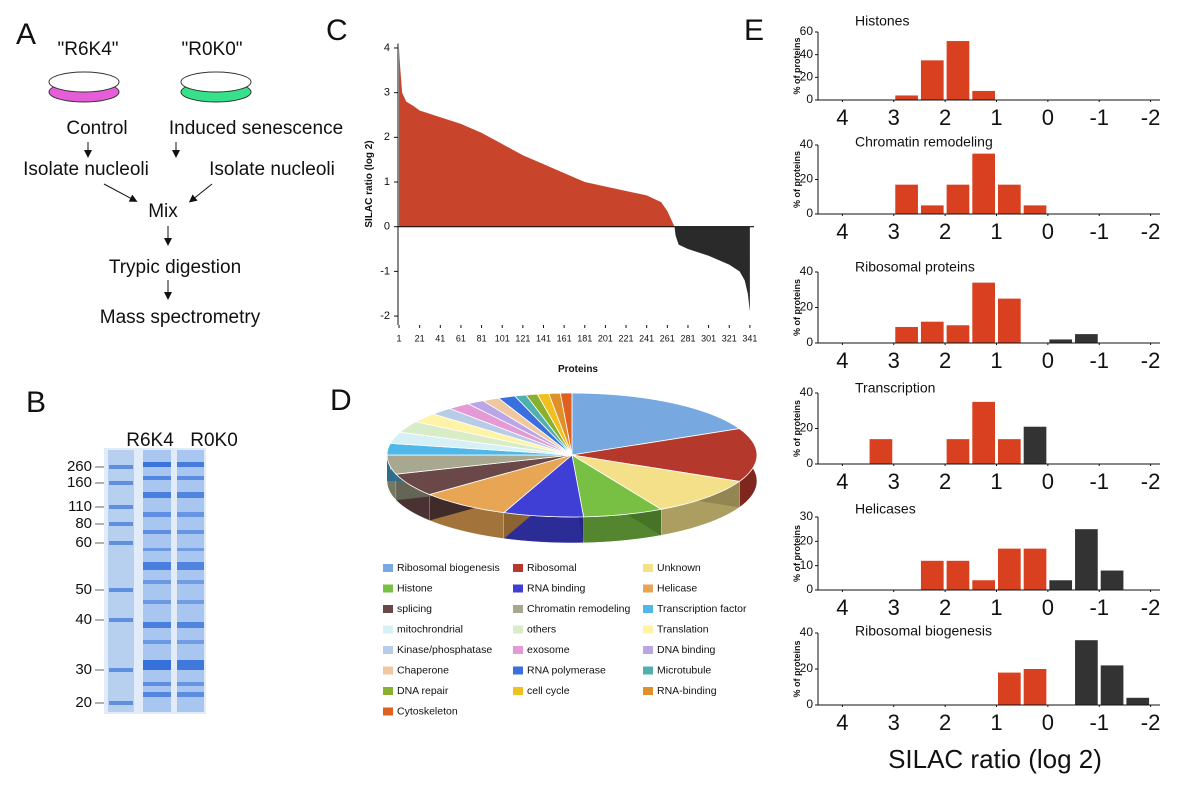 This screenshot has height=789, width=1200. I want to click on panel-label: A, so click(26, 34).